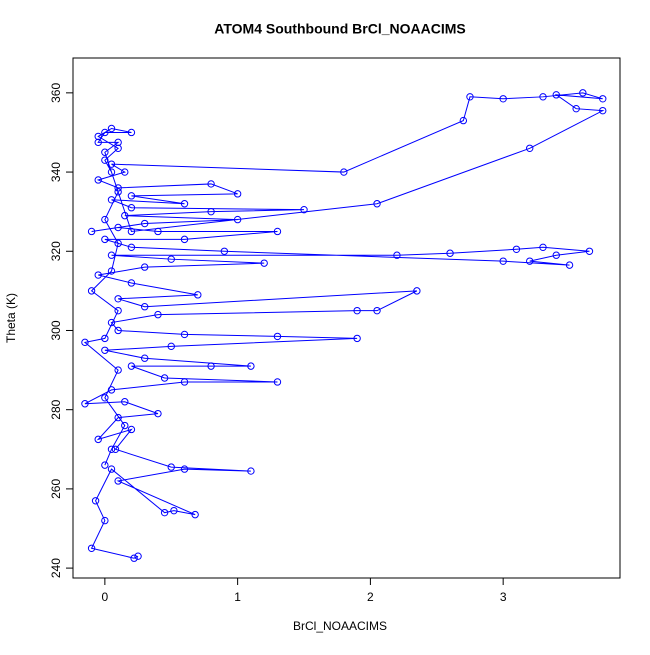 The height and width of the screenshot is (655, 650). What do you see at coordinates (56, 330) in the screenshot?
I see `y-tick-label: 300` at bounding box center [56, 330].